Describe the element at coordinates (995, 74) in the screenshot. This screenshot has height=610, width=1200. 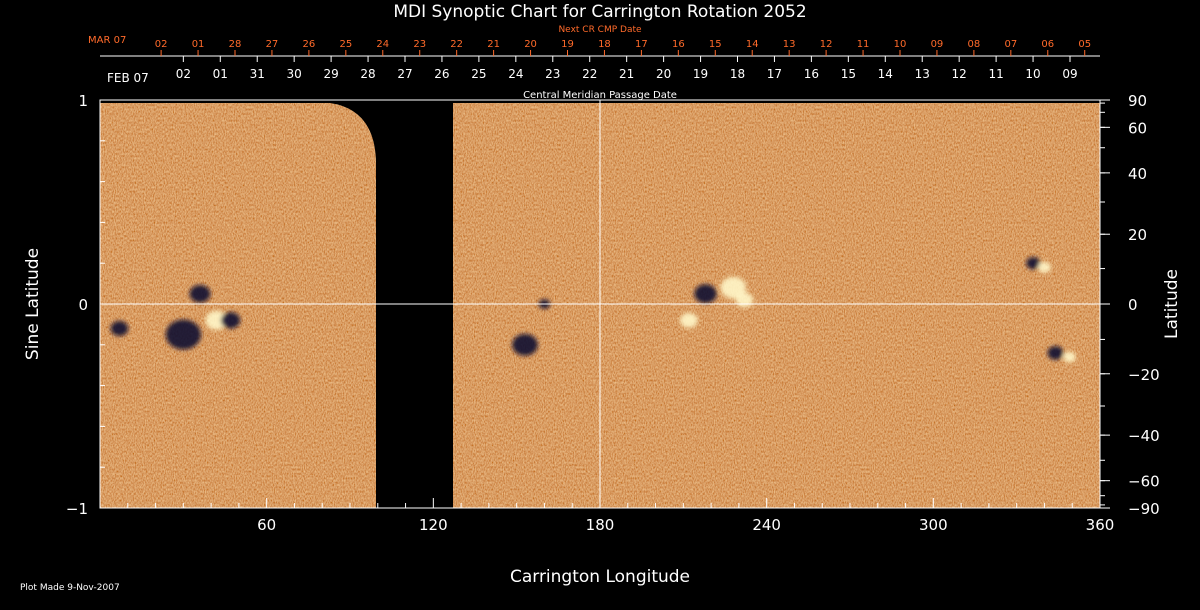
I see `cmp-date-label: 11` at that location.